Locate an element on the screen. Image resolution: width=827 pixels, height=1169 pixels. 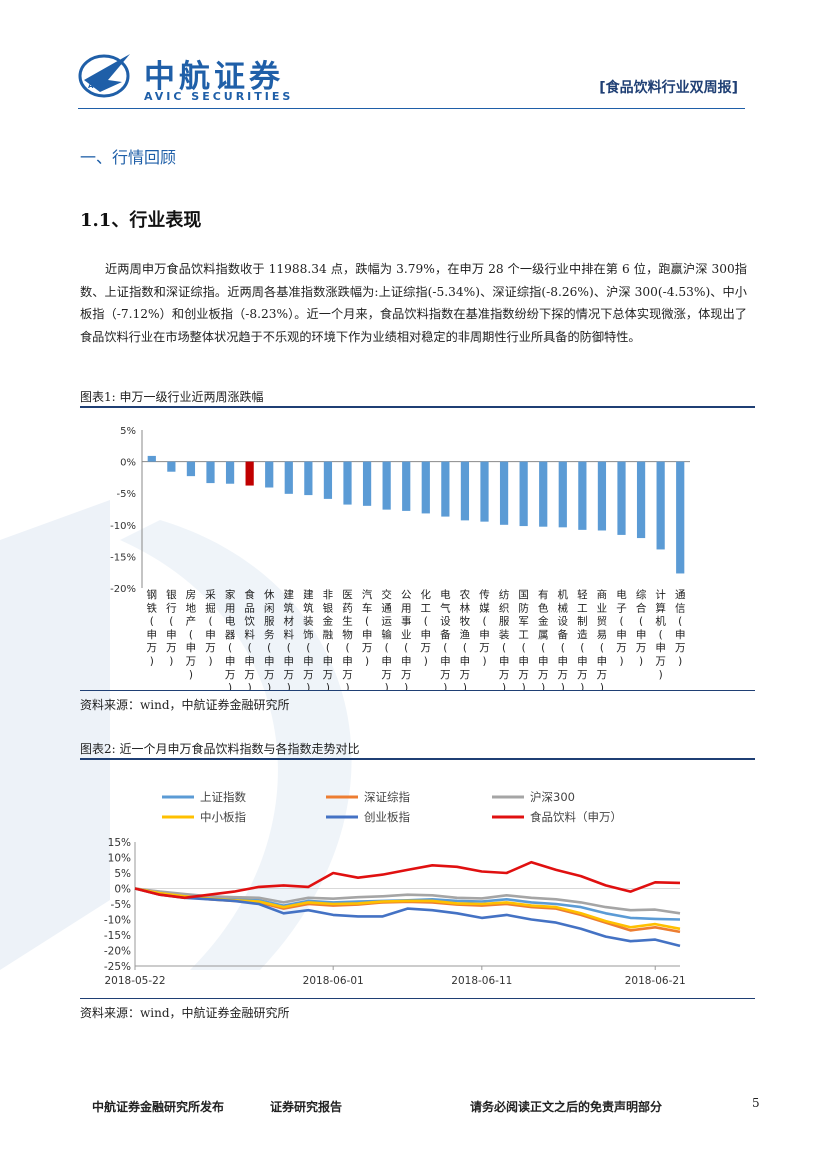
x-tick-label: 2018-06-21 is located at coordinates (655, 981).